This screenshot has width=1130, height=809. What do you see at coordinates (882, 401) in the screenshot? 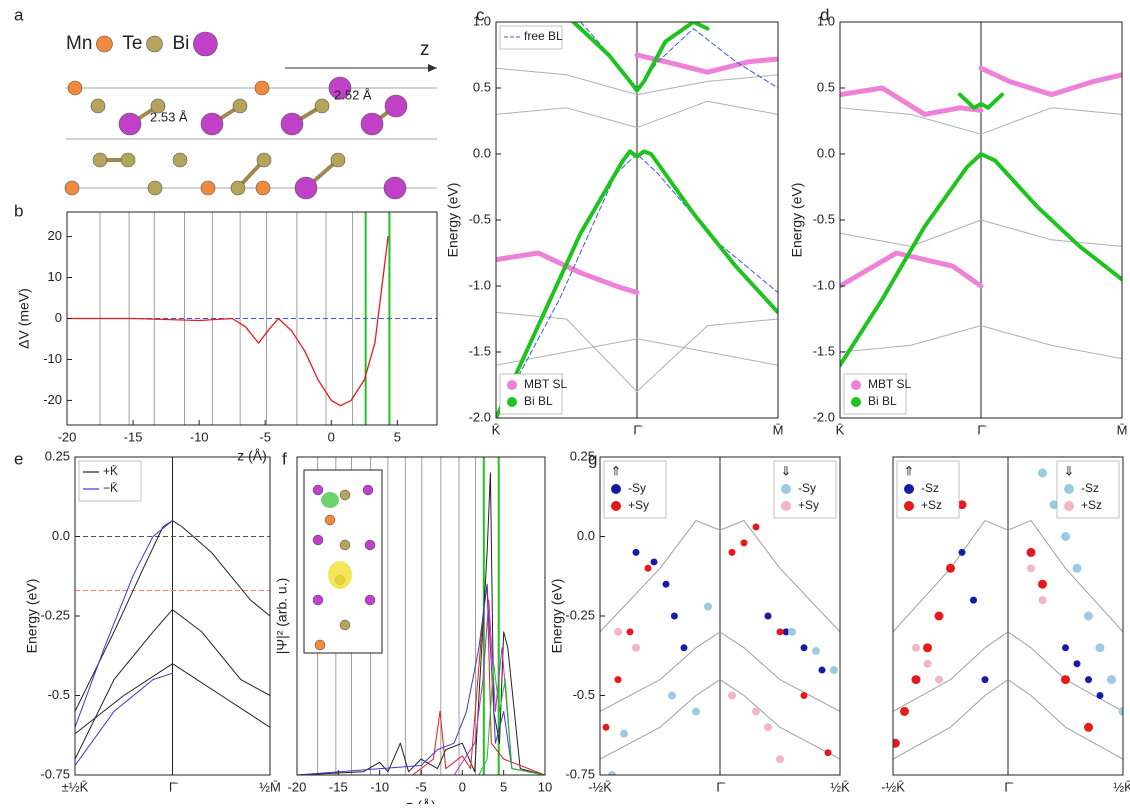
I see `legend-label: Bi BL` at bounding box center [882, 401].